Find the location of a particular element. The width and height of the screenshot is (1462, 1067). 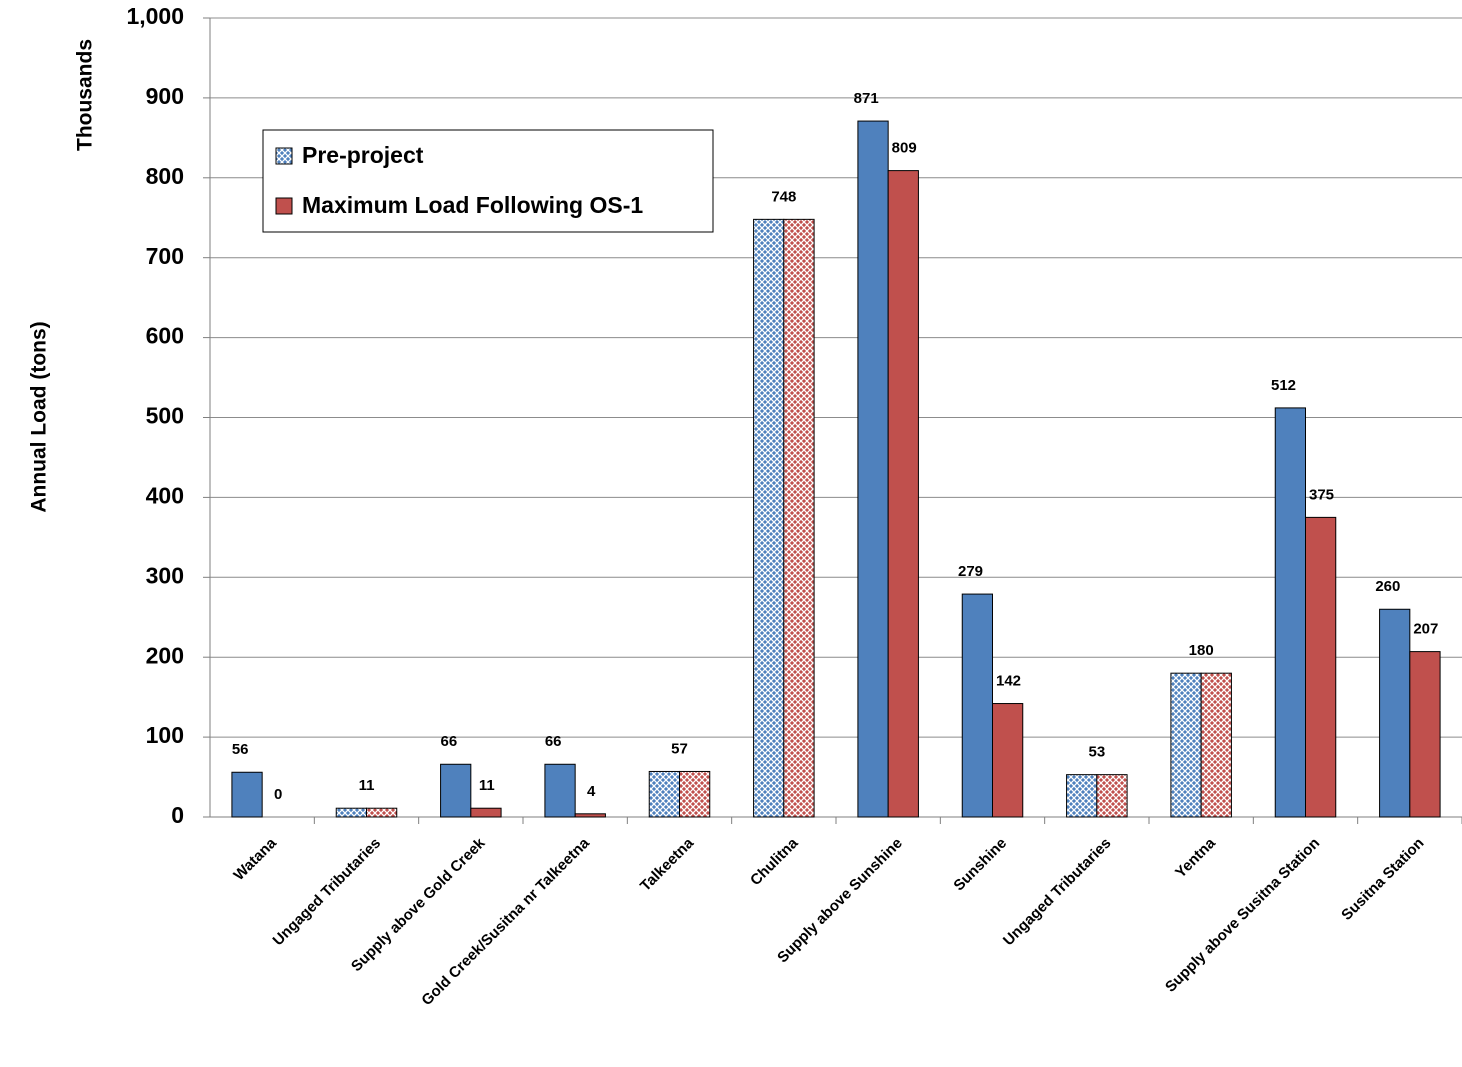

value-label: 871 is located at coordinates (866, 98).